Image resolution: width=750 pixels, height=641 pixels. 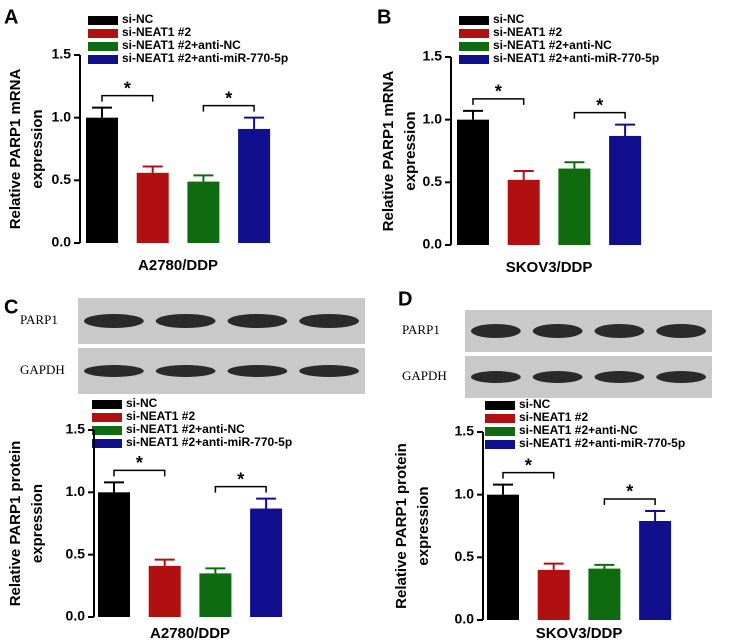 I want to click on panel-letter: D, so click(x=405, y=299).